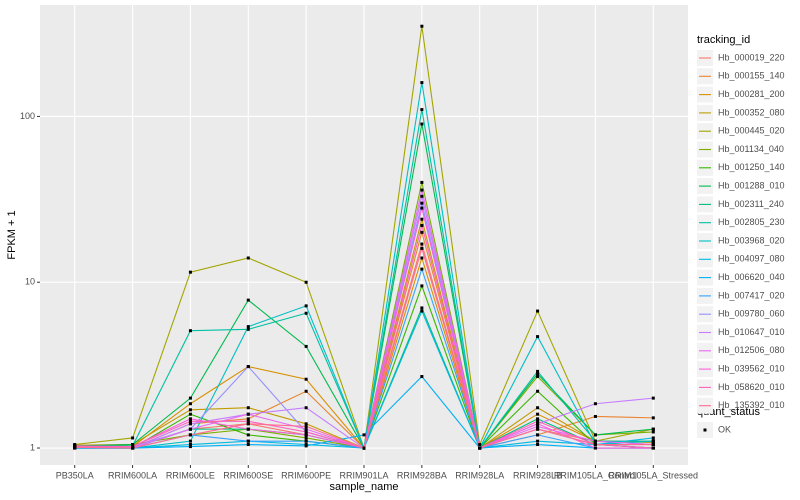 The height and width of the screenshot is (500, 800). I want to click on x-tick-label: RRIM105LA_Stressed, so click(654, 475).